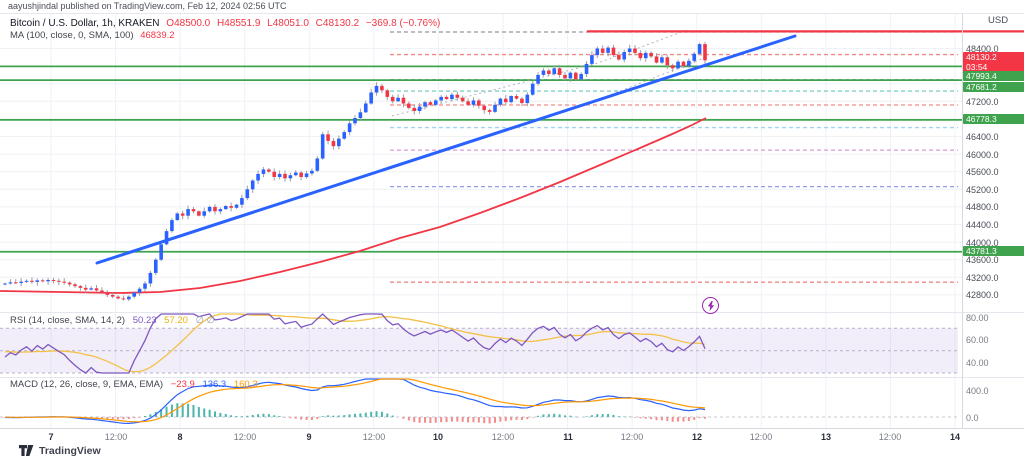 This screenshot has width=1024, height=461. Describe the element at coordinates (962, 221) in the screenshot. I see `price-axis-border` at that location.